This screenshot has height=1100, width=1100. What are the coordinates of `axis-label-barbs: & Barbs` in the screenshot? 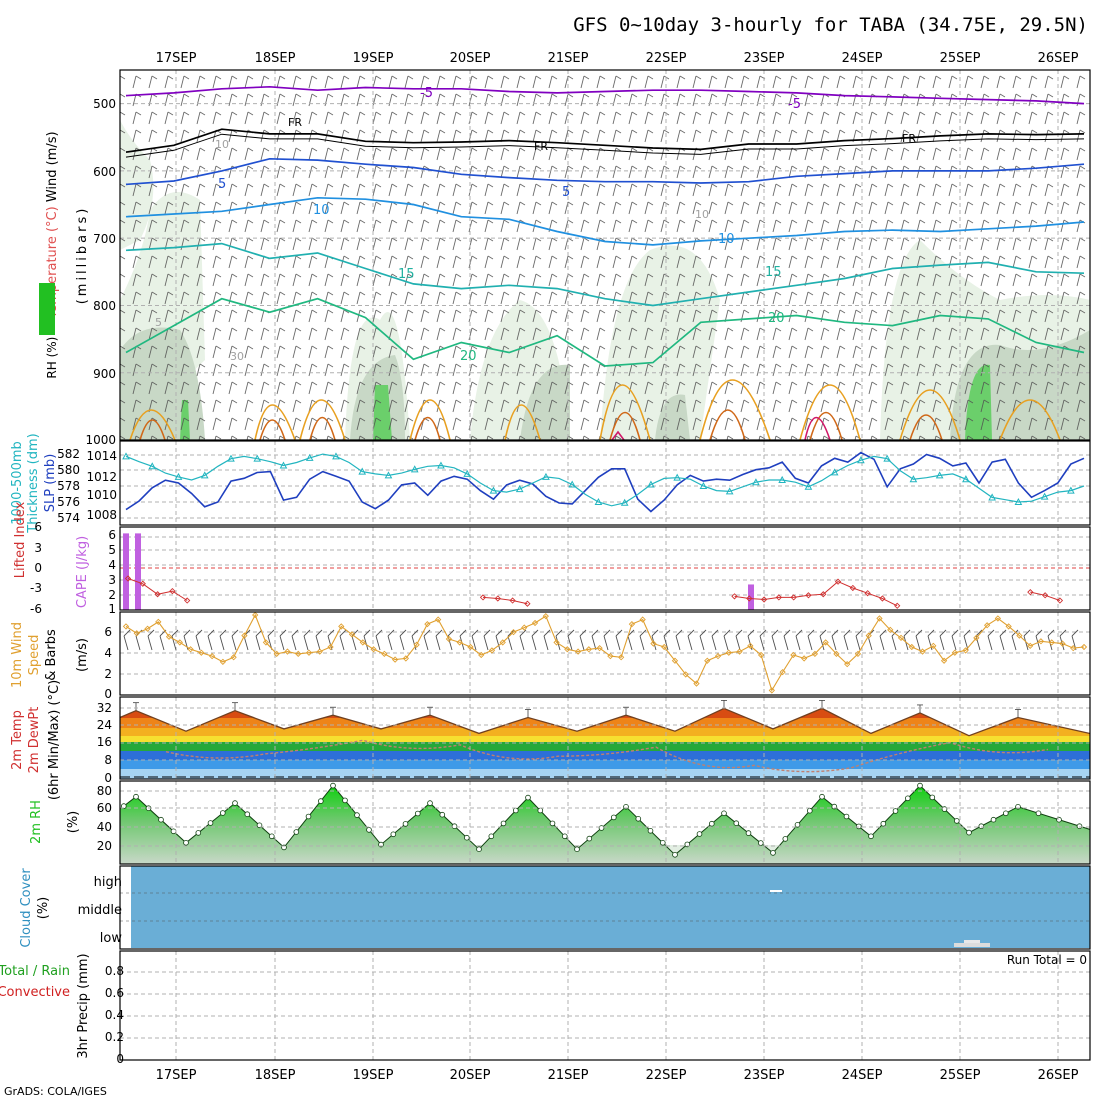 It's located at (51, 655).